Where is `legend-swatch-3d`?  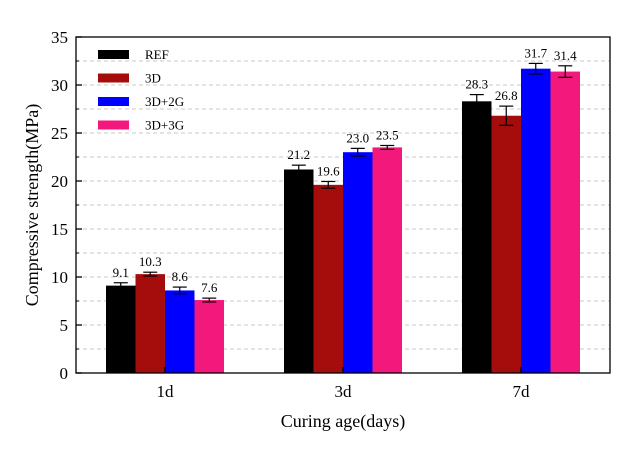 legend-swatch-3d is located at coordinates (113, 78).